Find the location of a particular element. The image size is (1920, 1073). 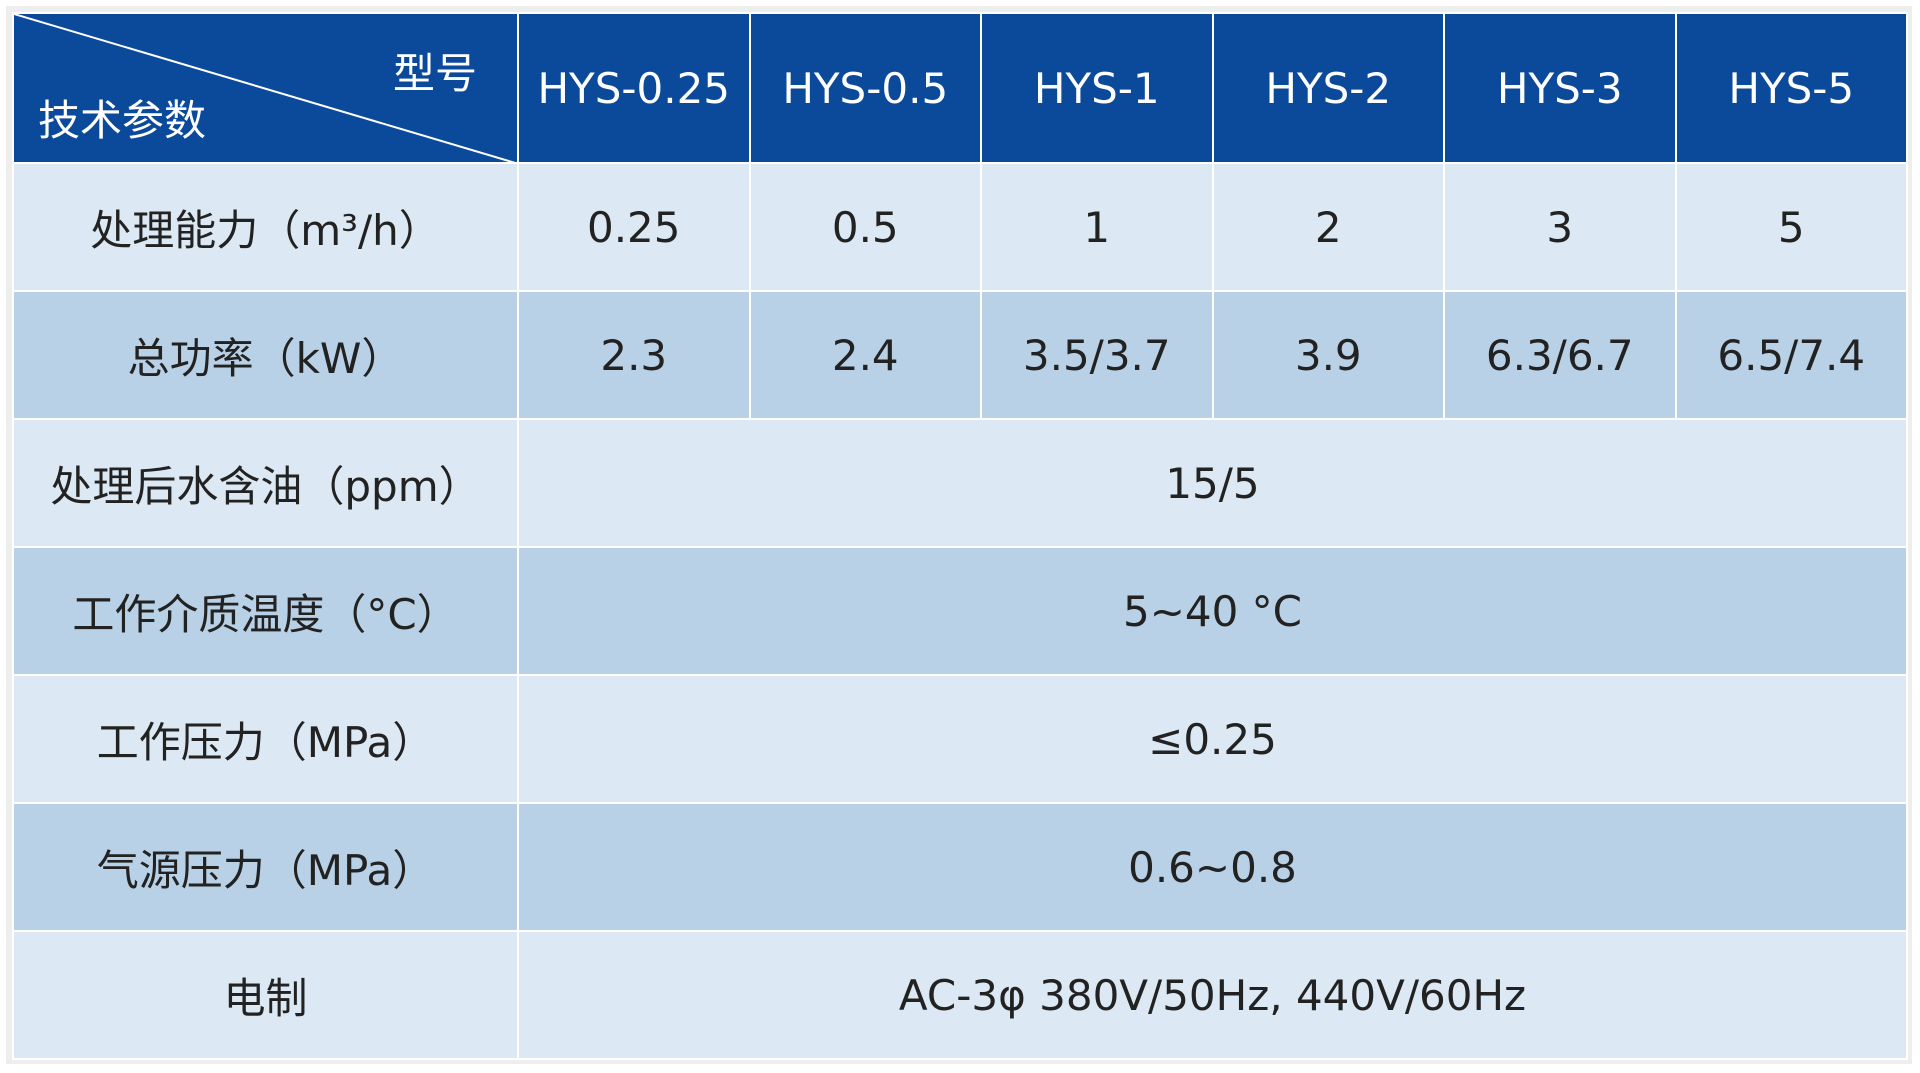

value-cell: 5~40 °C is located at coordinates (1212, 611).